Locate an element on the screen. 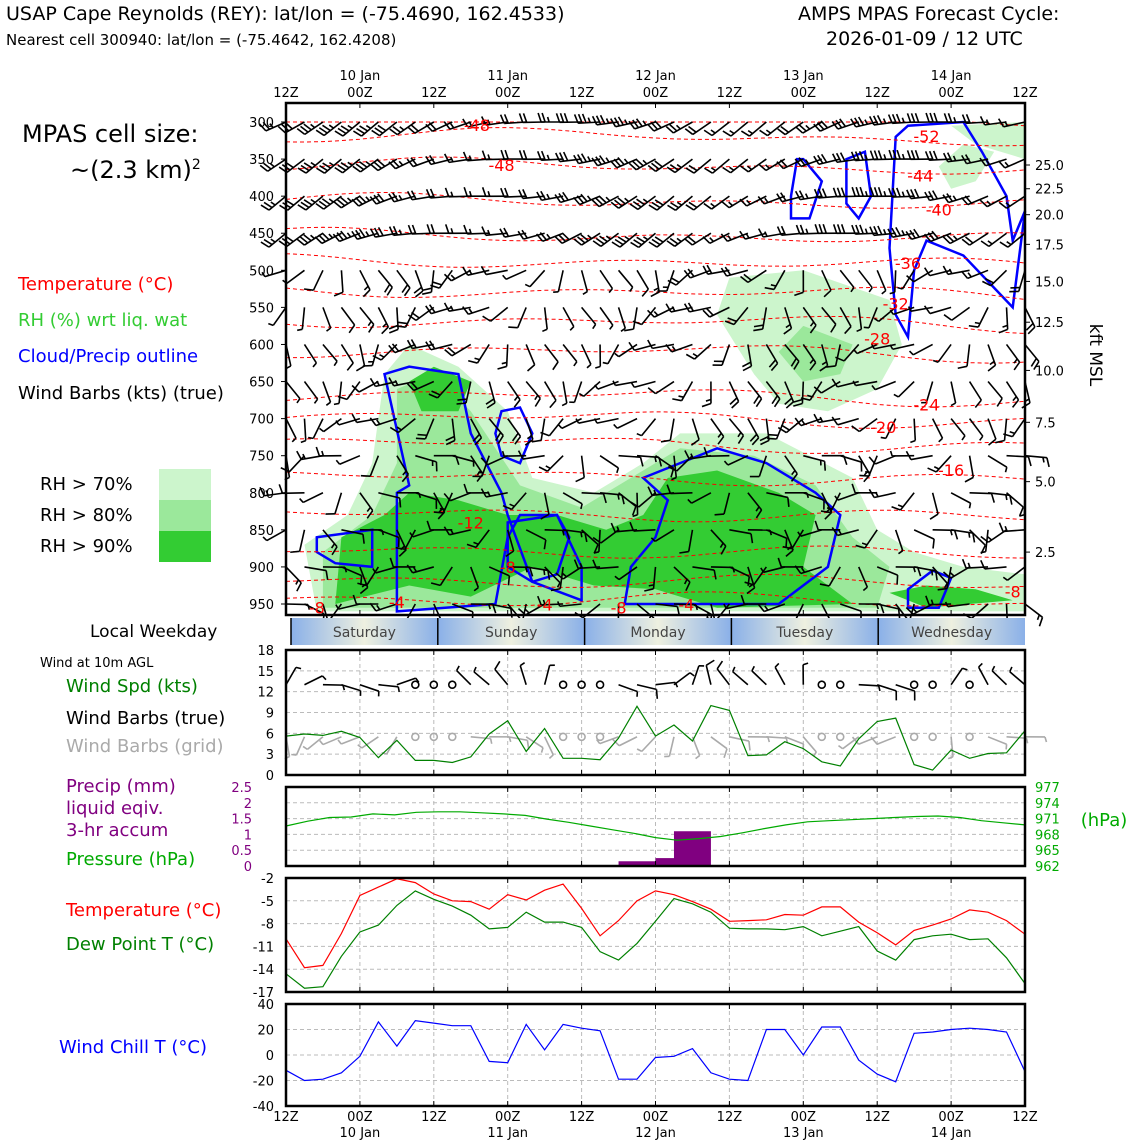 This screenshot has height=1140, width=1140. true-wind-barb is located at coordinates (932, 685).